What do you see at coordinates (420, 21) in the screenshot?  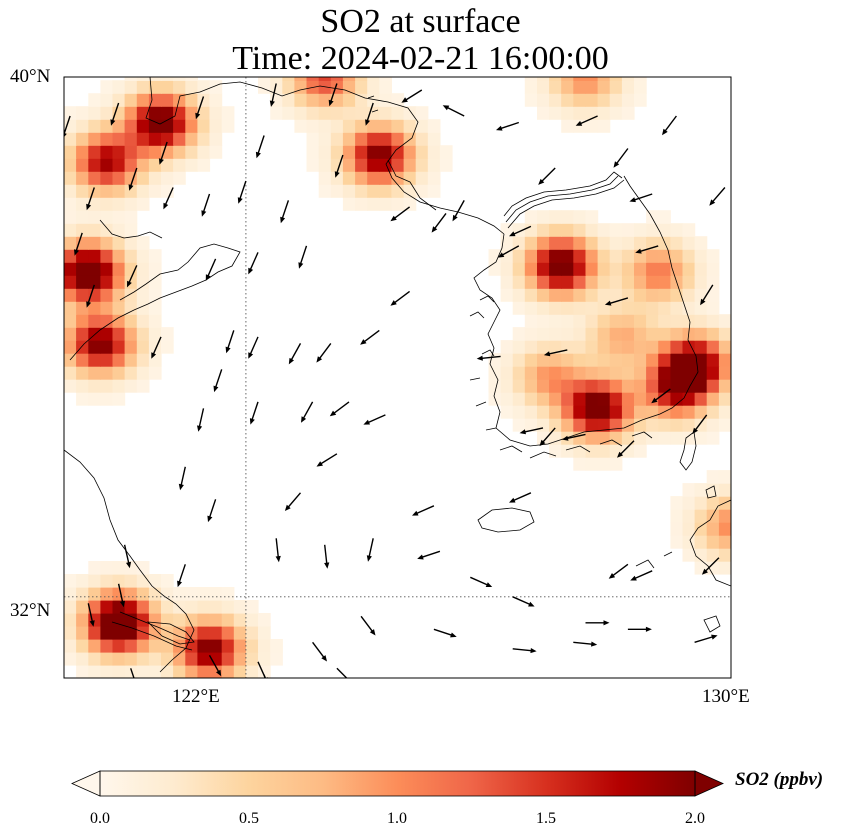 I see `title-line-1: SO2 at surface` at bounding box center [420, 21].